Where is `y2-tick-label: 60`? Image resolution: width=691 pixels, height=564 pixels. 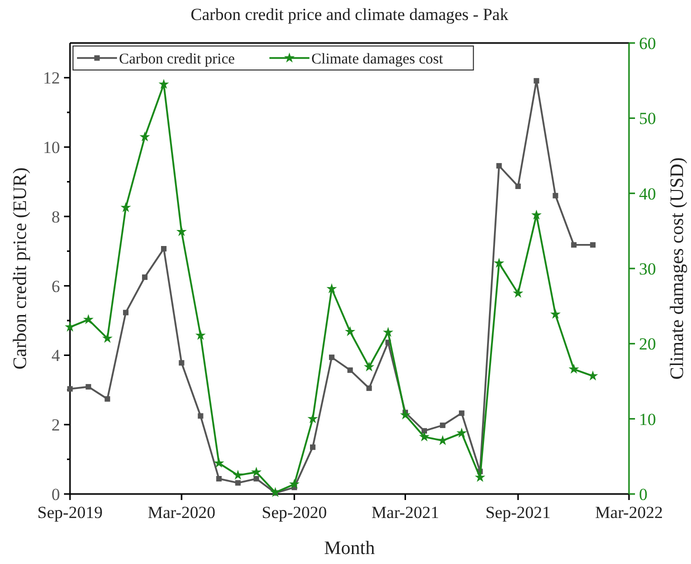 y2-tick-label: 60 is located at coordinates (647, 43).